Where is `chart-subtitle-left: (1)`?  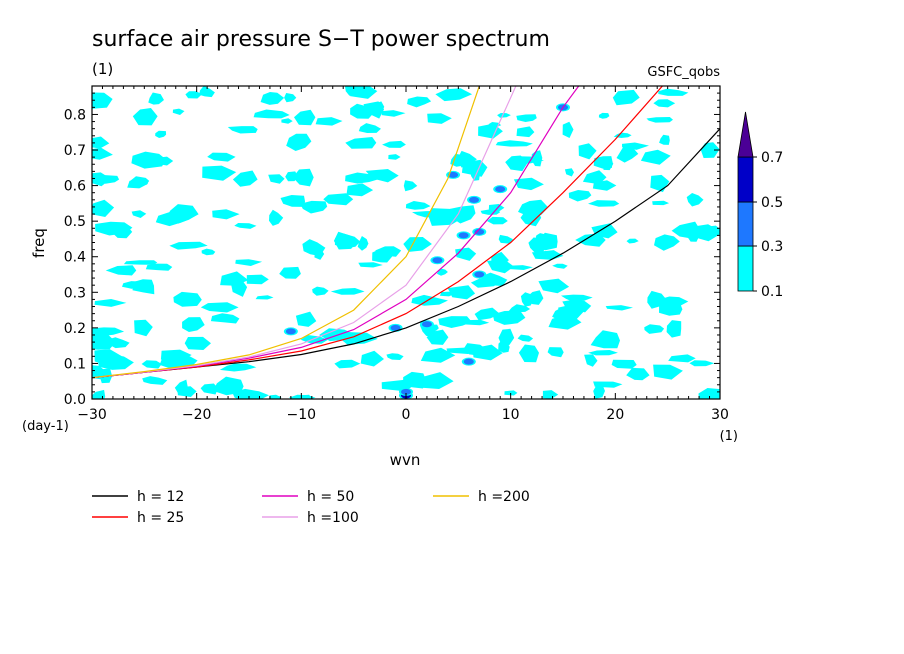 chart-subtitle-left: (1) is located at coordinates (102, 69).